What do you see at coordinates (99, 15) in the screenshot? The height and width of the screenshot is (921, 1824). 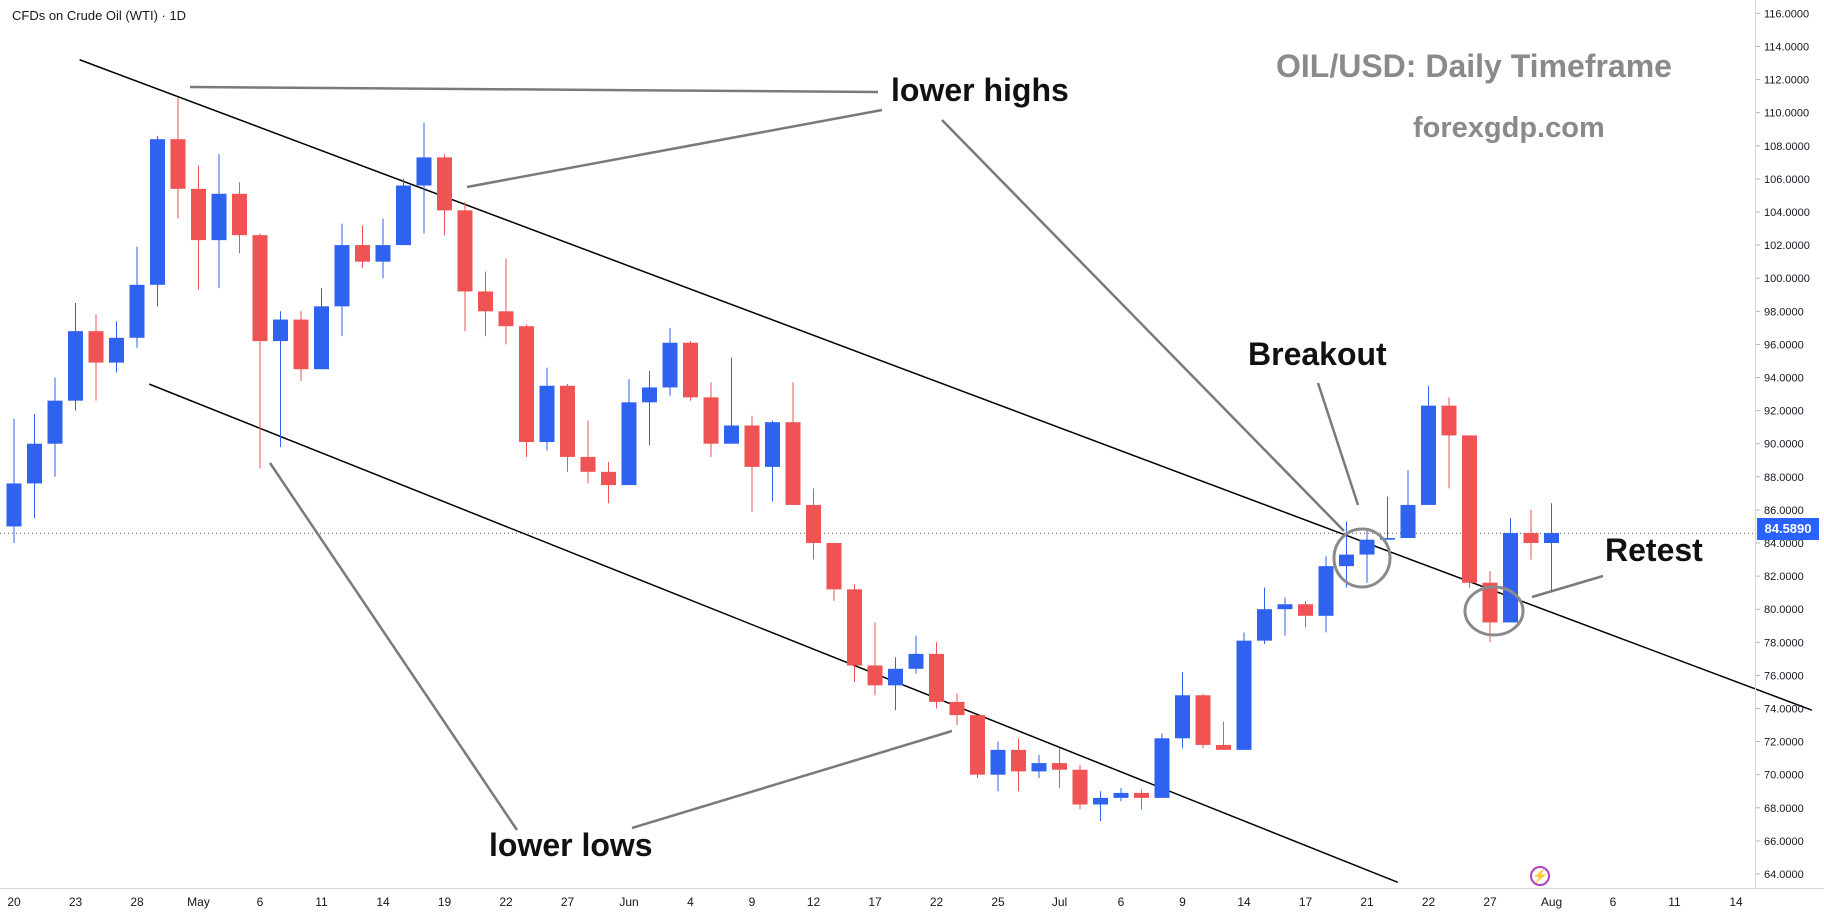 I see `symbol-label: CFDs on Crude Oil (WTI) · 1D` at bounding box center [99, 15].